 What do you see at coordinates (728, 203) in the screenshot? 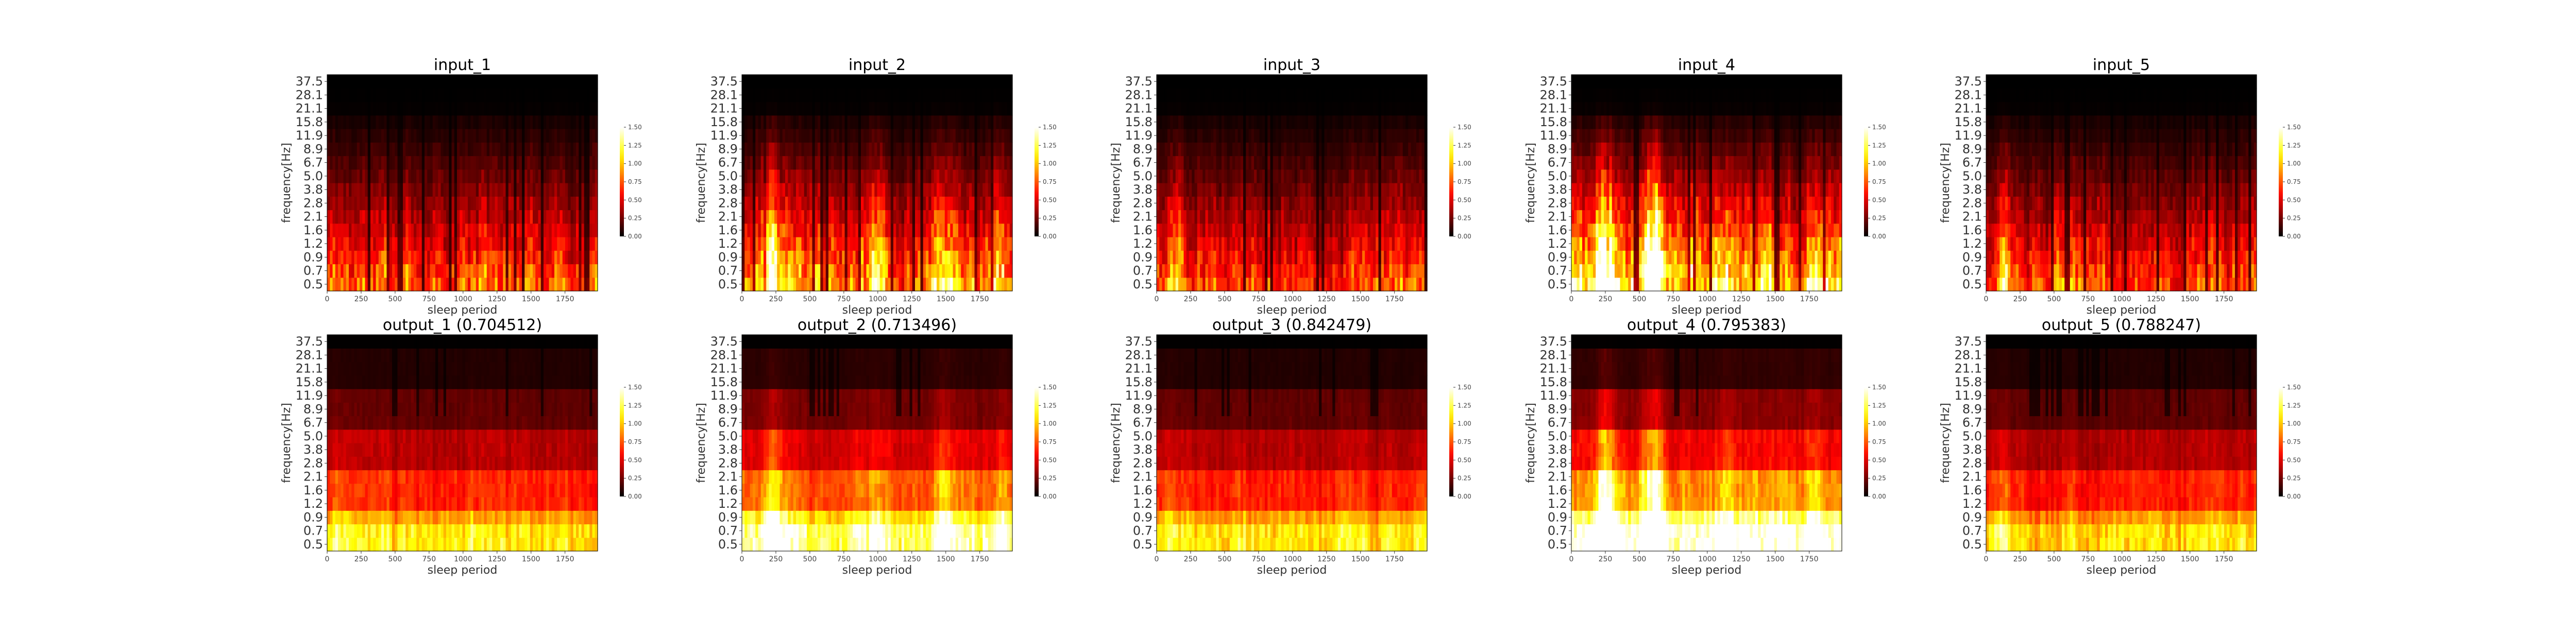
I see `y-tick-label: 2.8` at bounding box center [728, 203].